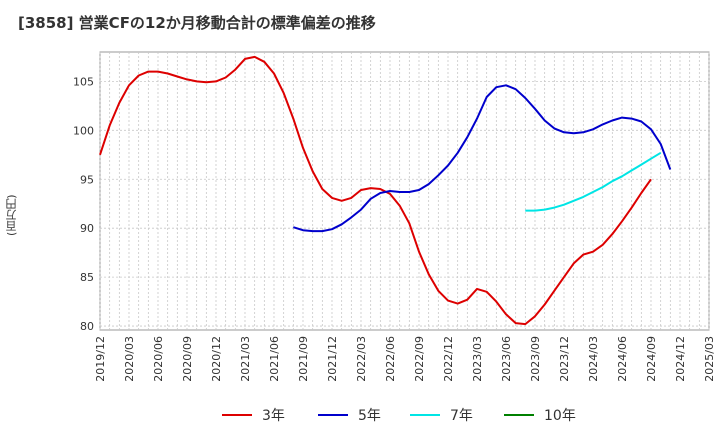  Describe the element at coordinates (506, 359) in the screenshot. I see `x-tick-label: 2023/06` at that location.